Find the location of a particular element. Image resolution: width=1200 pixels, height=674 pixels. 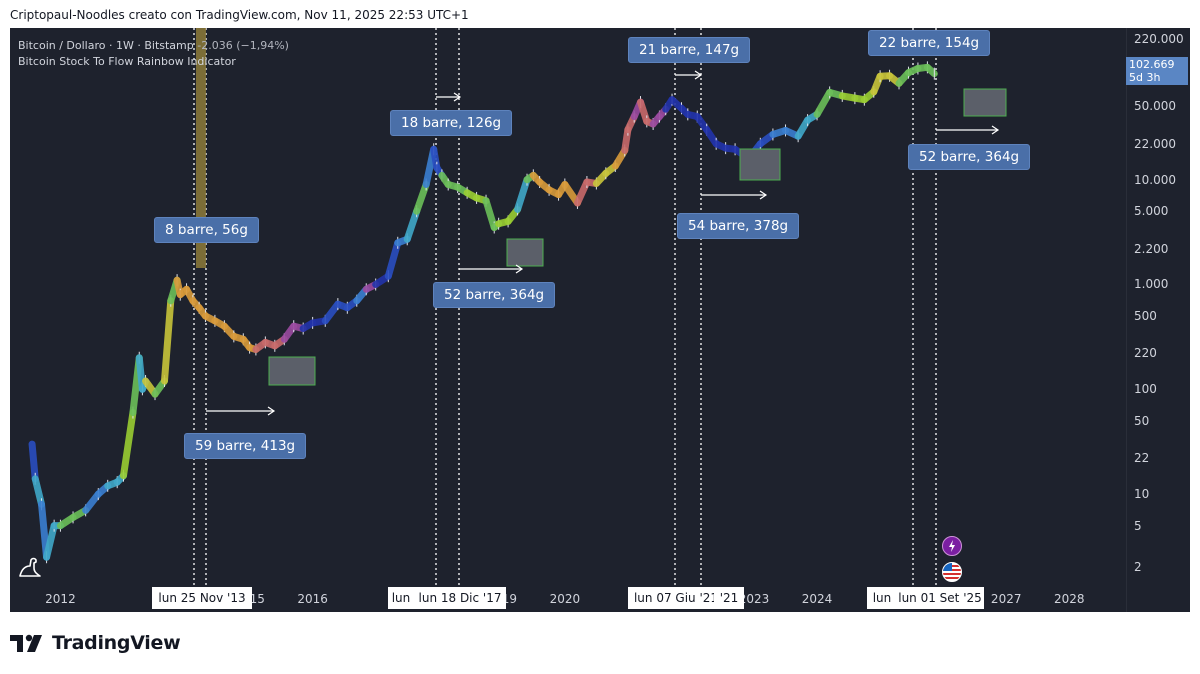

us-flag-icon is located at coordinates (952, 572).